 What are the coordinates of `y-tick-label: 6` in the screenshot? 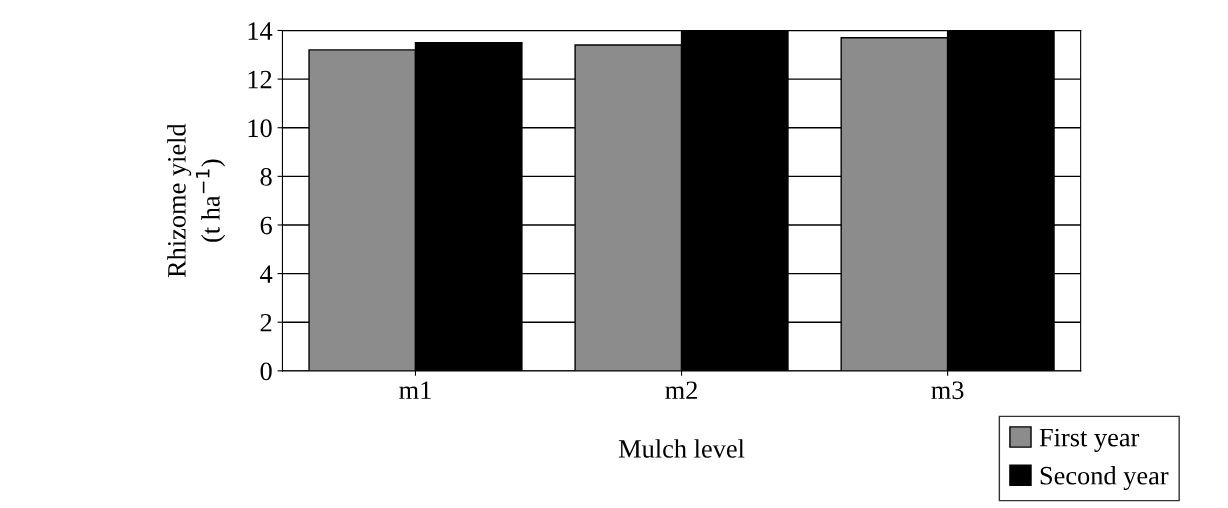 It's located at (266, 225).